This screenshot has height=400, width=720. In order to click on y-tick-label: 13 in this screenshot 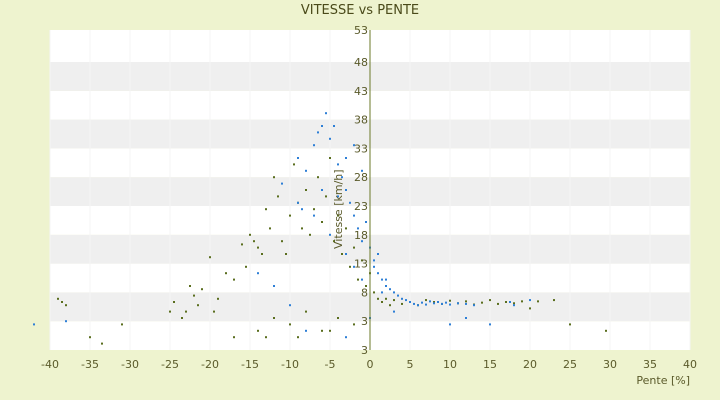, I will do `click(361, 264)`.